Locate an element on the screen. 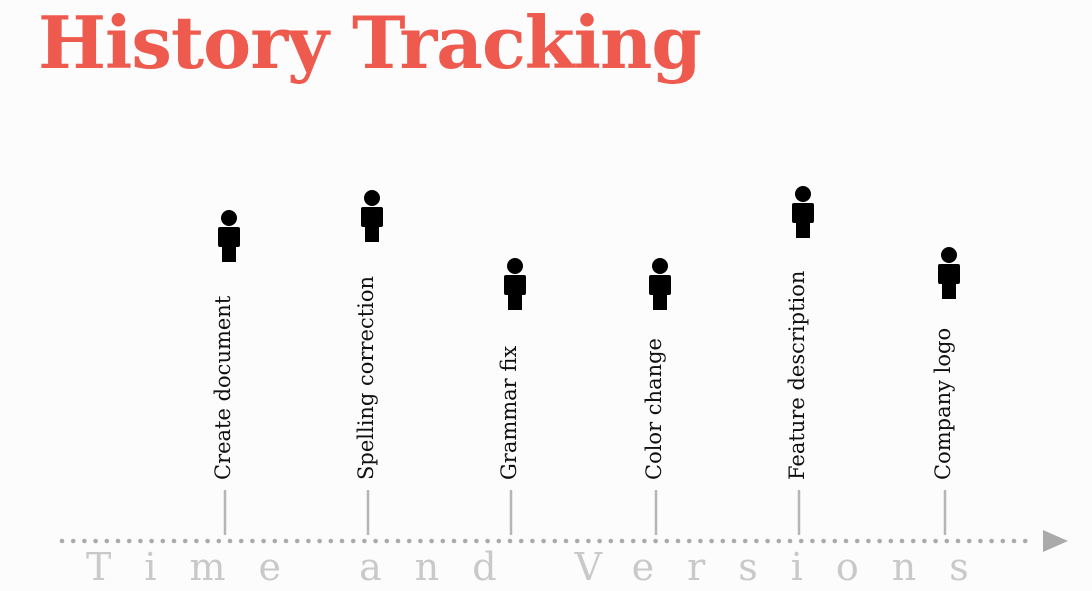 The height and width of the screenshot is (591, 1092). axis-arrow-icon is located at coordinates (1055, 541).